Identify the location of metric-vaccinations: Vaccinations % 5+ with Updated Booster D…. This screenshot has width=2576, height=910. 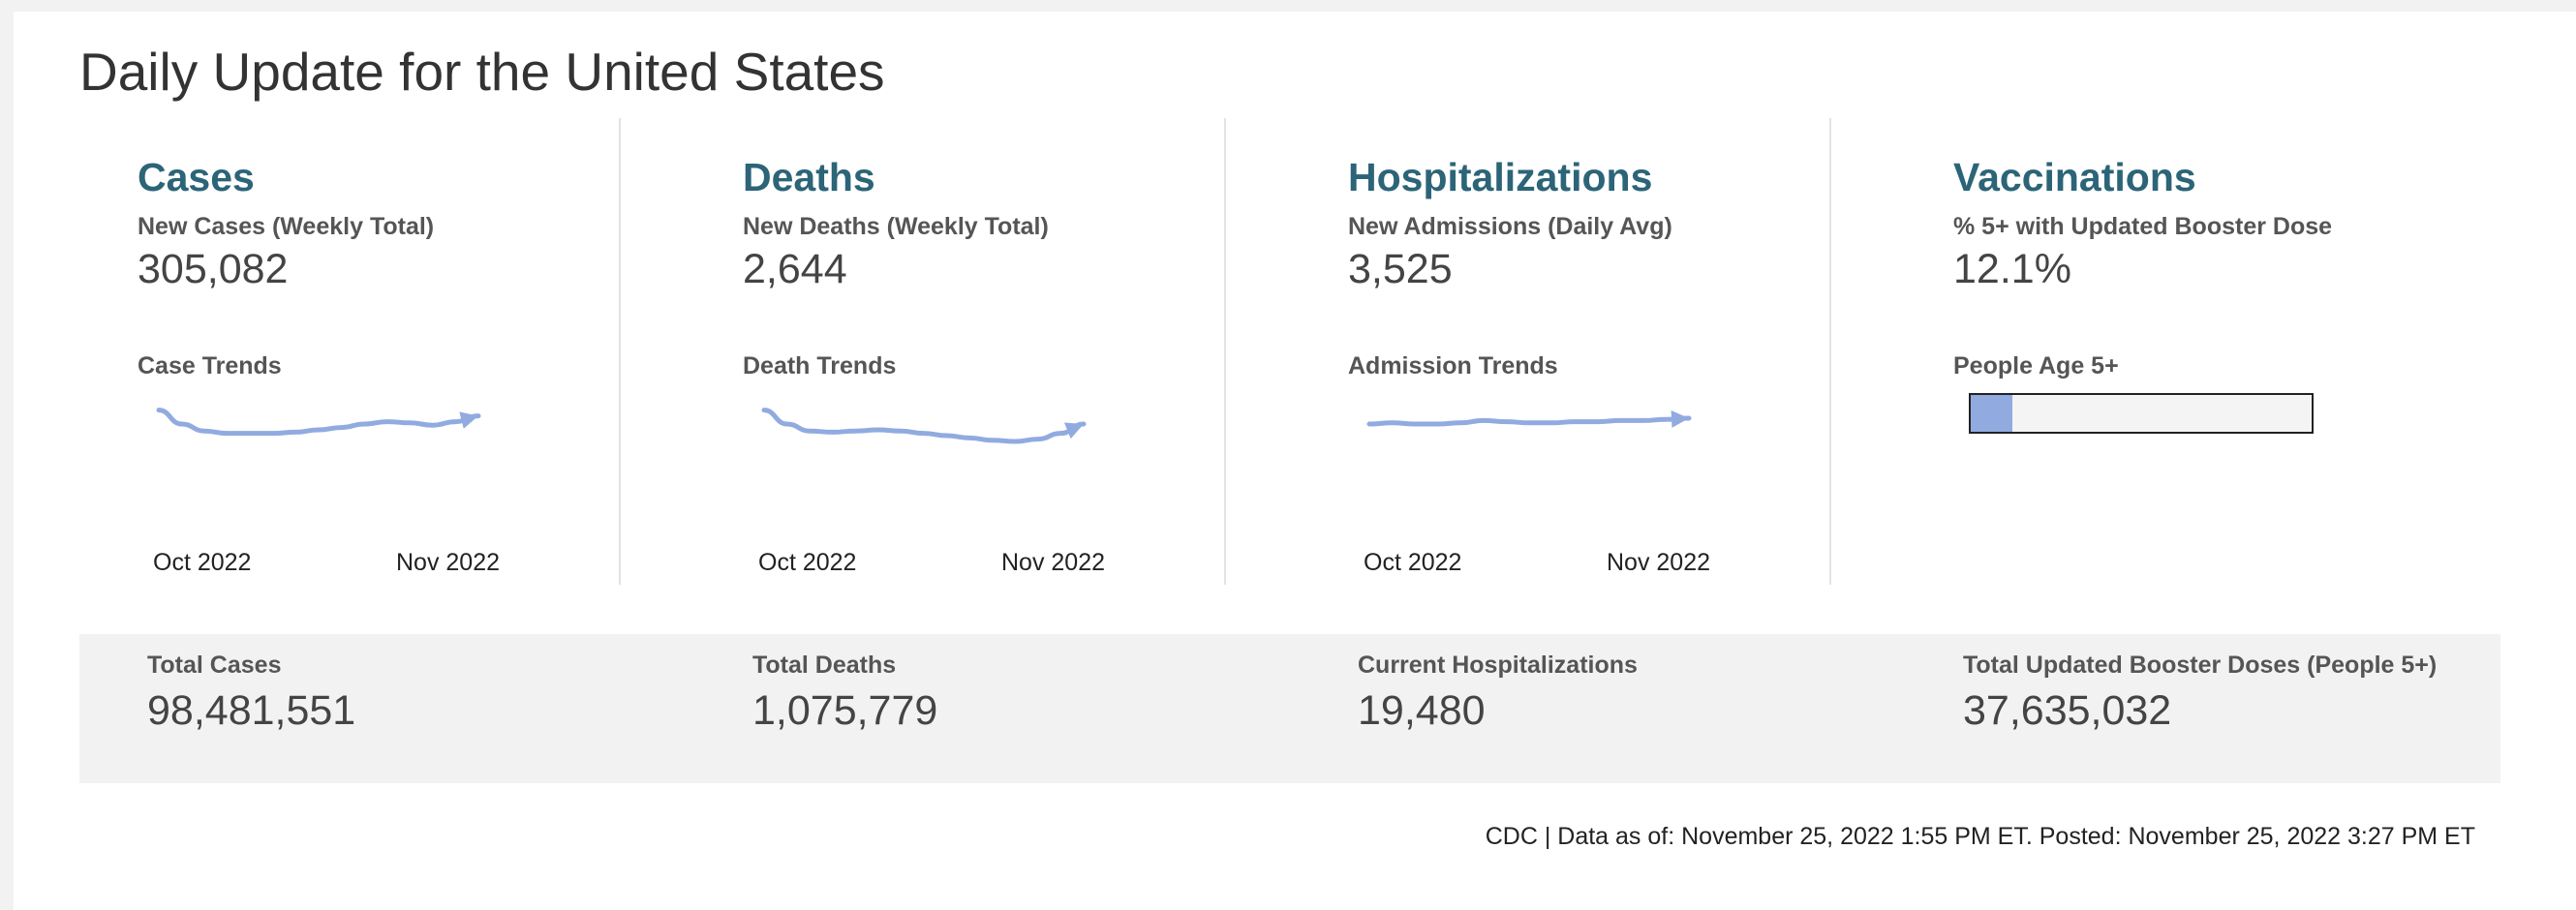
(2132, 352).